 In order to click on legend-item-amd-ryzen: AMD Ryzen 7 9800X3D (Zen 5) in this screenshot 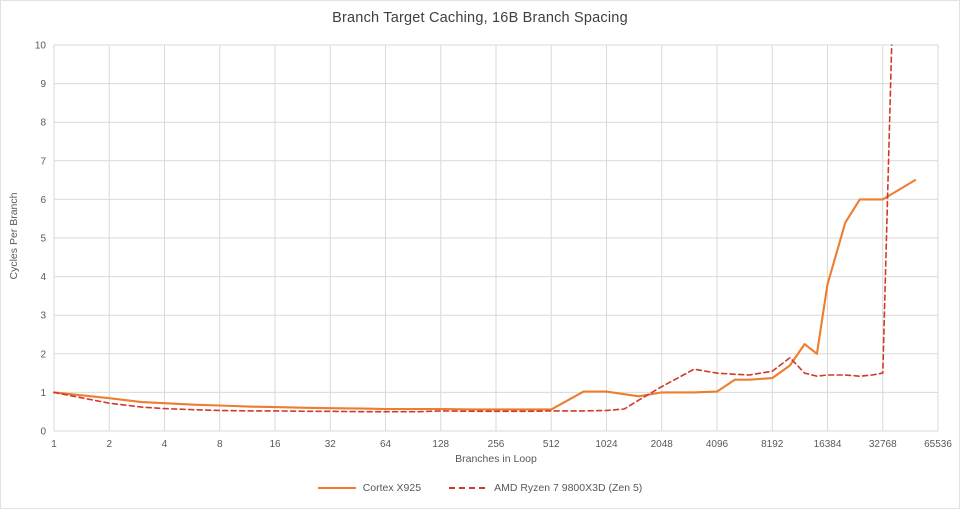, I will do `click(545, 488)`.